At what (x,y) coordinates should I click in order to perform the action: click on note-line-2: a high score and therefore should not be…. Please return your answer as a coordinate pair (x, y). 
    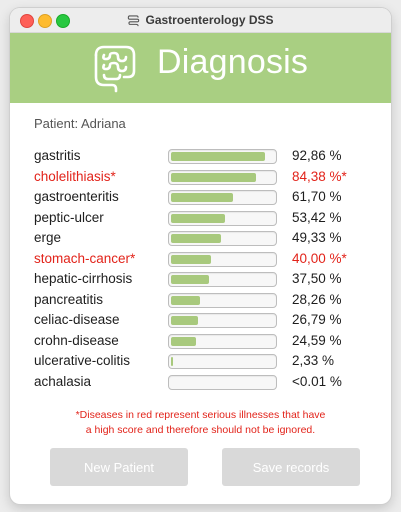
    Looking at the image, I should click on (200, 430).